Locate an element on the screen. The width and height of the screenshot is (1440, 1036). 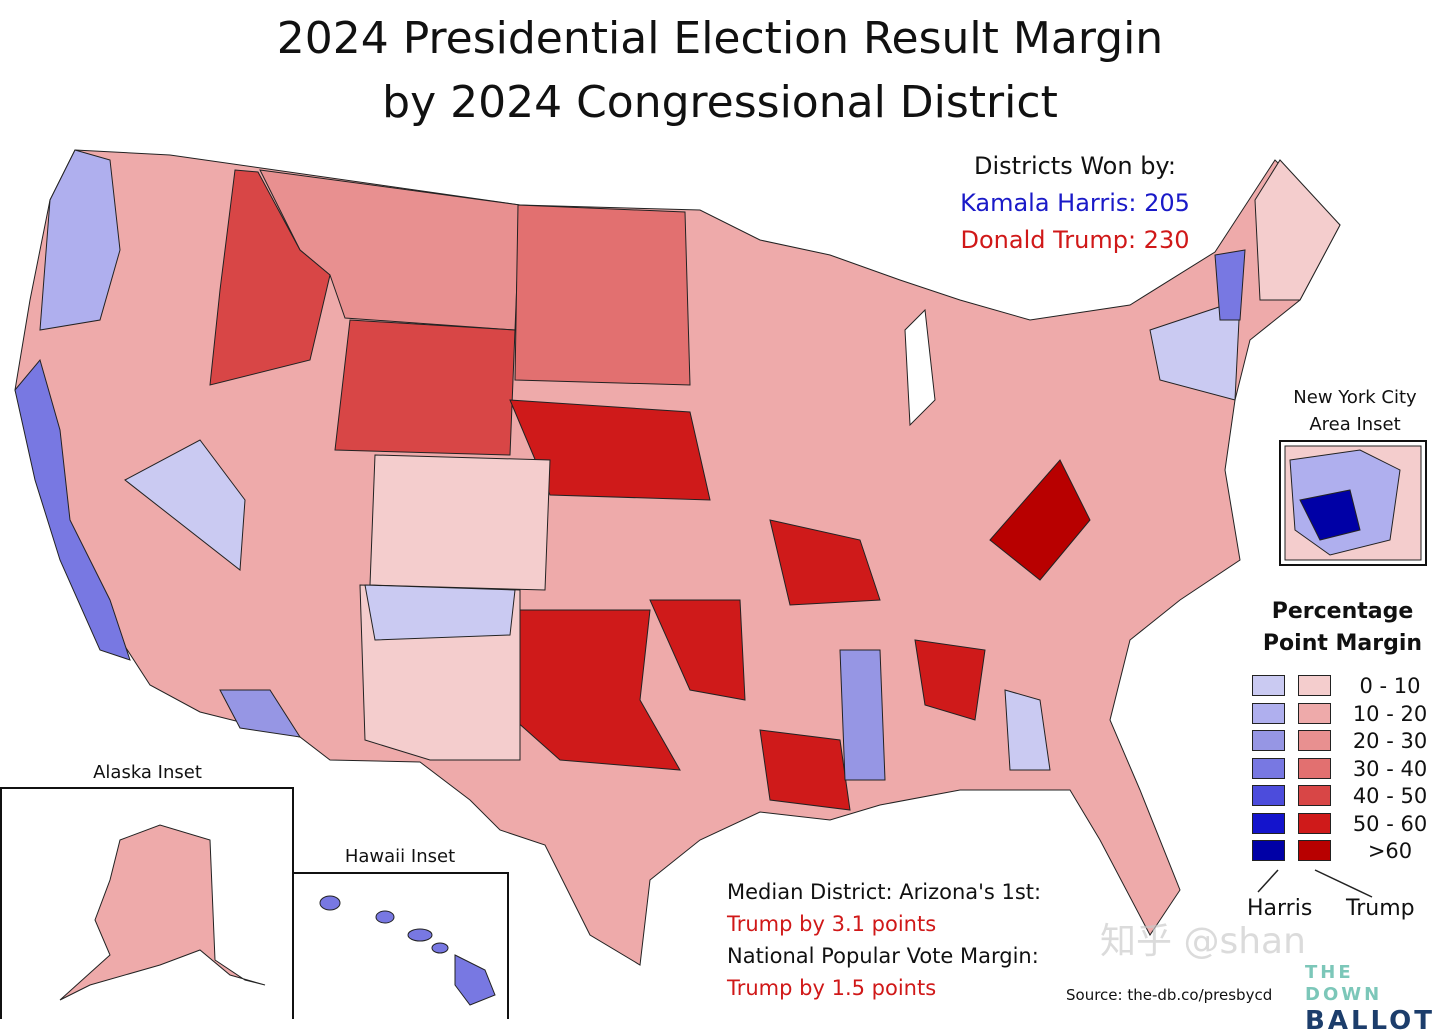
region-mississippi-harris is located at coordinates (862, 715).